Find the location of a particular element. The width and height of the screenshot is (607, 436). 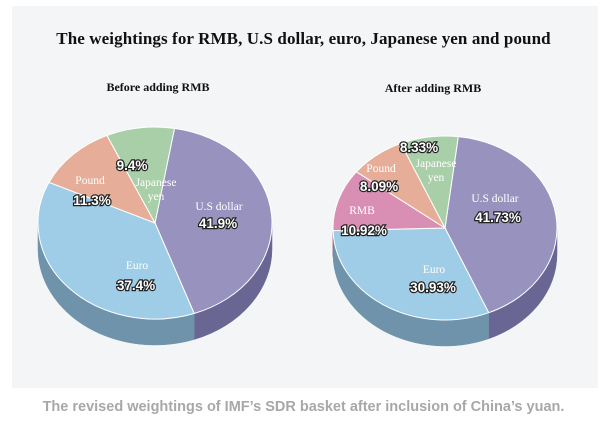

pie-1-label-rmb: RMB is located at coordinates (362, 211).